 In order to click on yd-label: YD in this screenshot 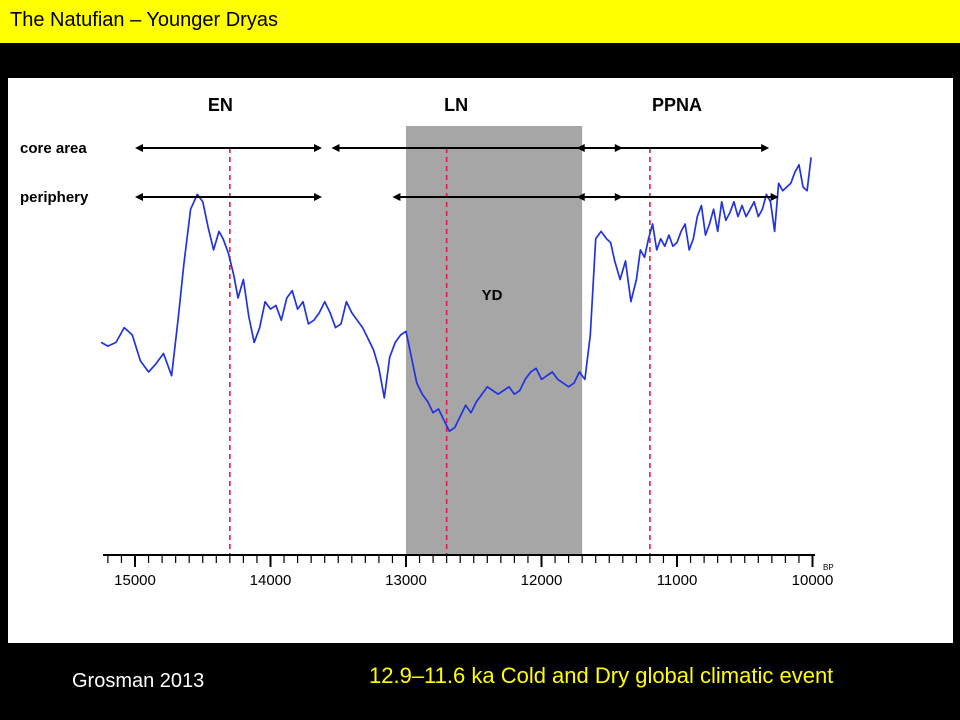, I will do `click(492, 295)`.